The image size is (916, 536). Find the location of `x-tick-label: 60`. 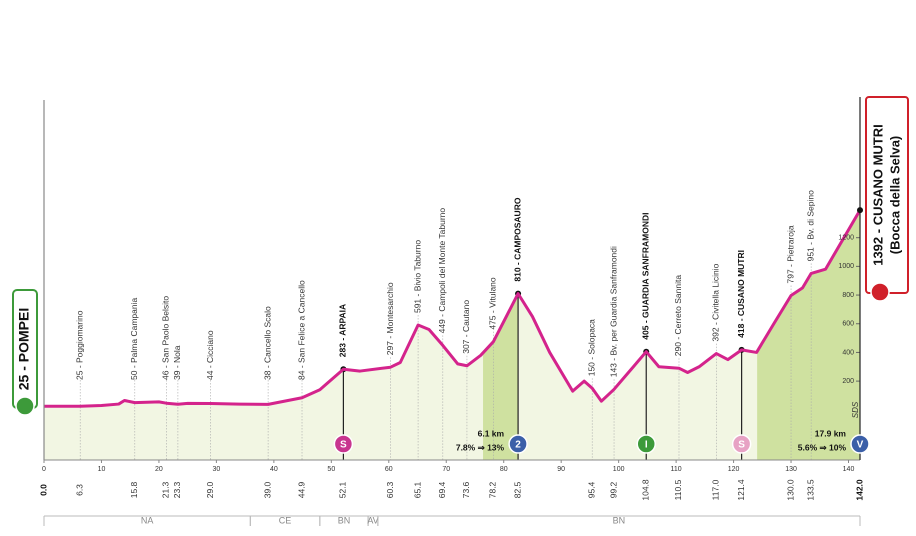

x-tick-label: 60 is located at coordinates (389, 469).